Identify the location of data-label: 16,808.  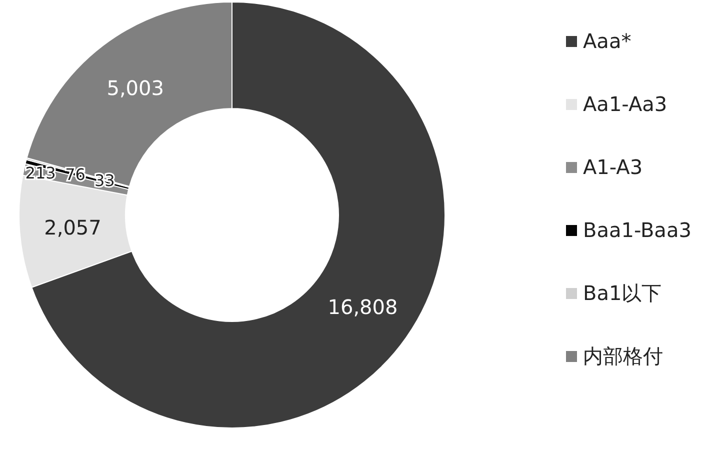
(363, 306).